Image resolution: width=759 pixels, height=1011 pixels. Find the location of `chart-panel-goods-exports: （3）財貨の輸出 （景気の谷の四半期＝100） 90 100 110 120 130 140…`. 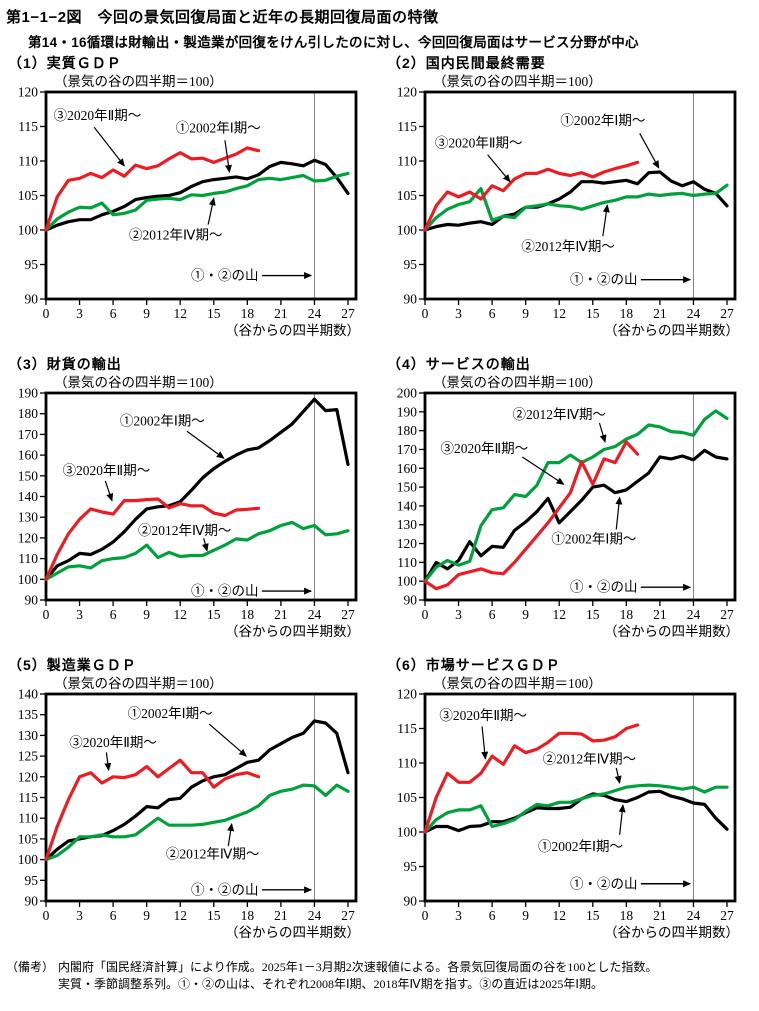

chart-panel-goods-exports: （3）財貨の輸出 （景気の谷の四半期＝100） 90 100 110 120 130 140… is located at coordinates (195, 504).